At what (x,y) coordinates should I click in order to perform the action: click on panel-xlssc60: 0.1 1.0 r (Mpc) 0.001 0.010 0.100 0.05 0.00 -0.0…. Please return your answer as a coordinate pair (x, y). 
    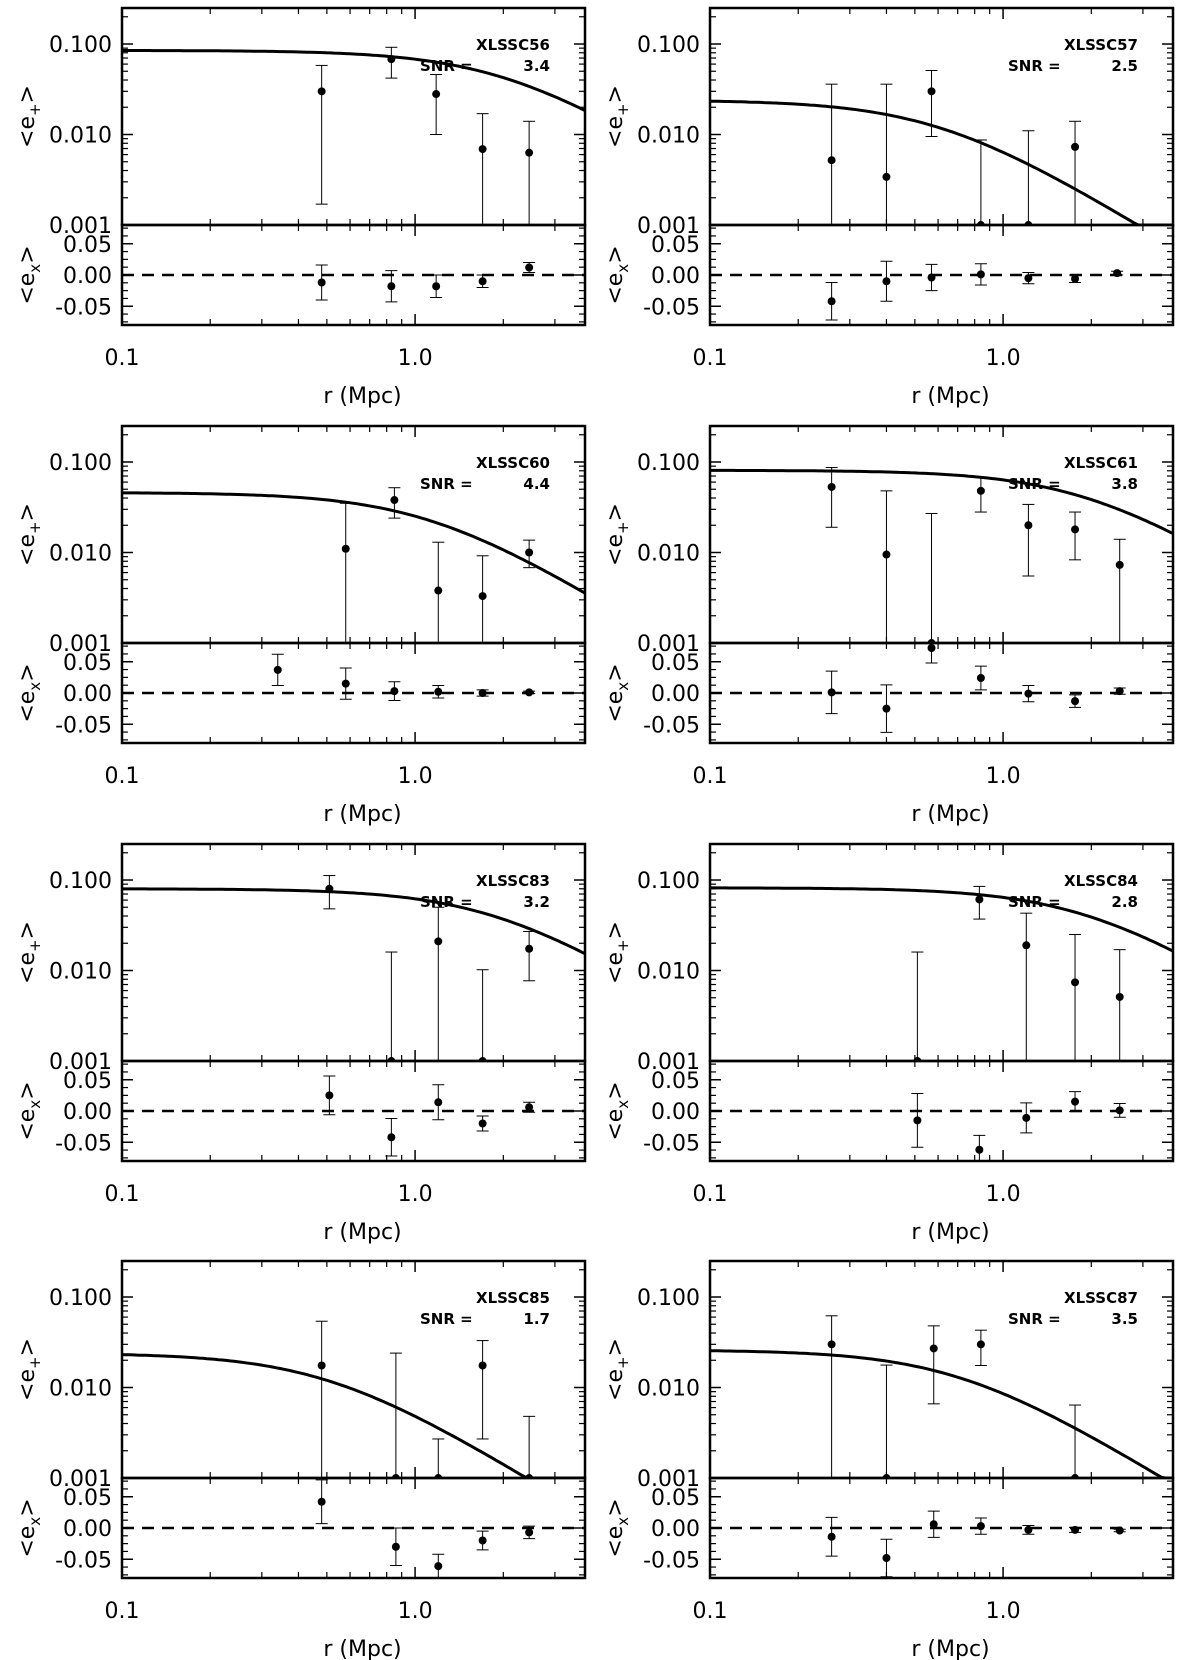
    Looking at the image, I should click on (301, 625).